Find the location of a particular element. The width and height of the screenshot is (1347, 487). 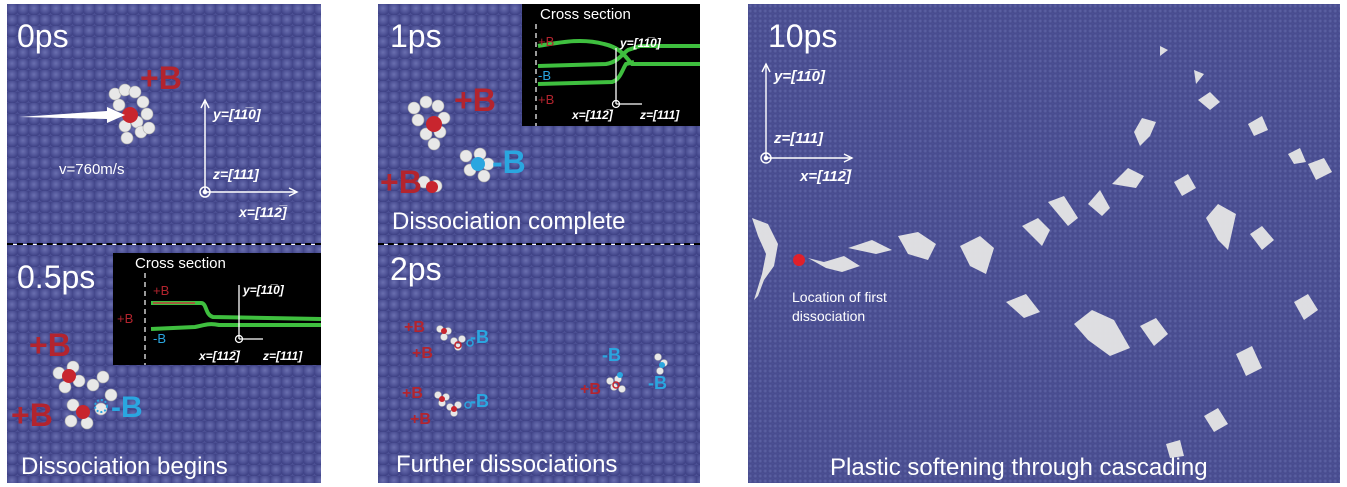

dissociating-core-graphic is located at coordinates (85, 395).